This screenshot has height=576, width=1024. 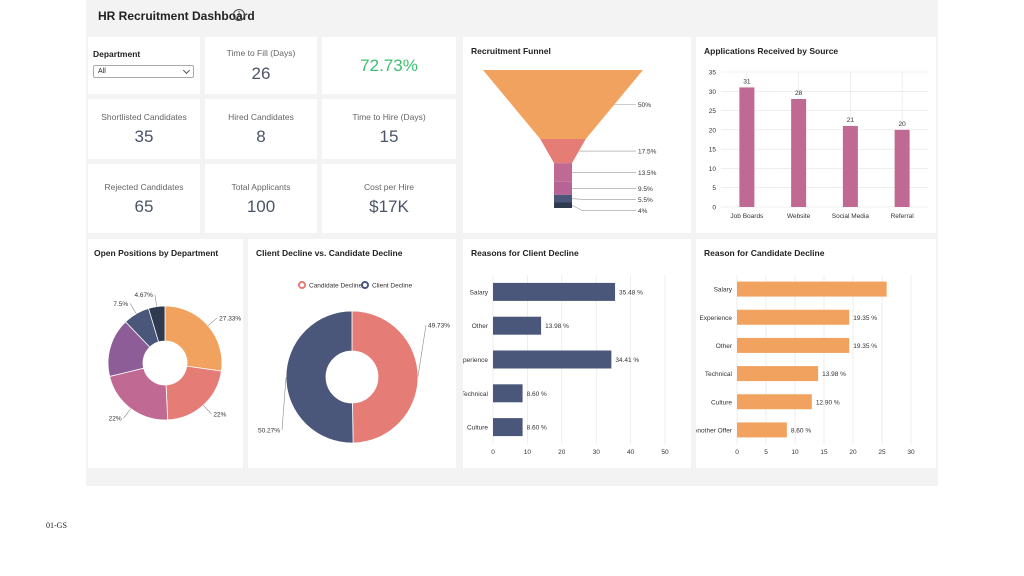 I want to click on data-label: 20, so click(x=903, y=124).